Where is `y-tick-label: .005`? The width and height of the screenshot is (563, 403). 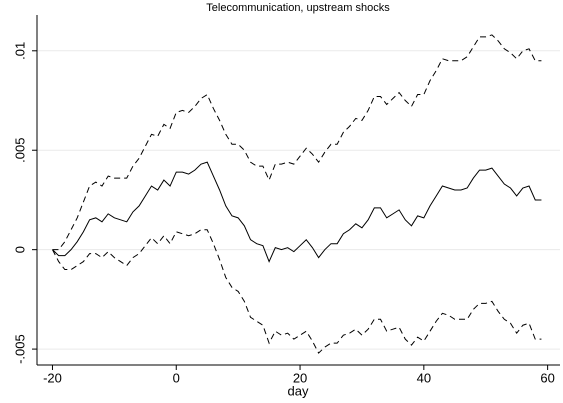 y-tick-label: .005 is located at coordinates (19, 150).